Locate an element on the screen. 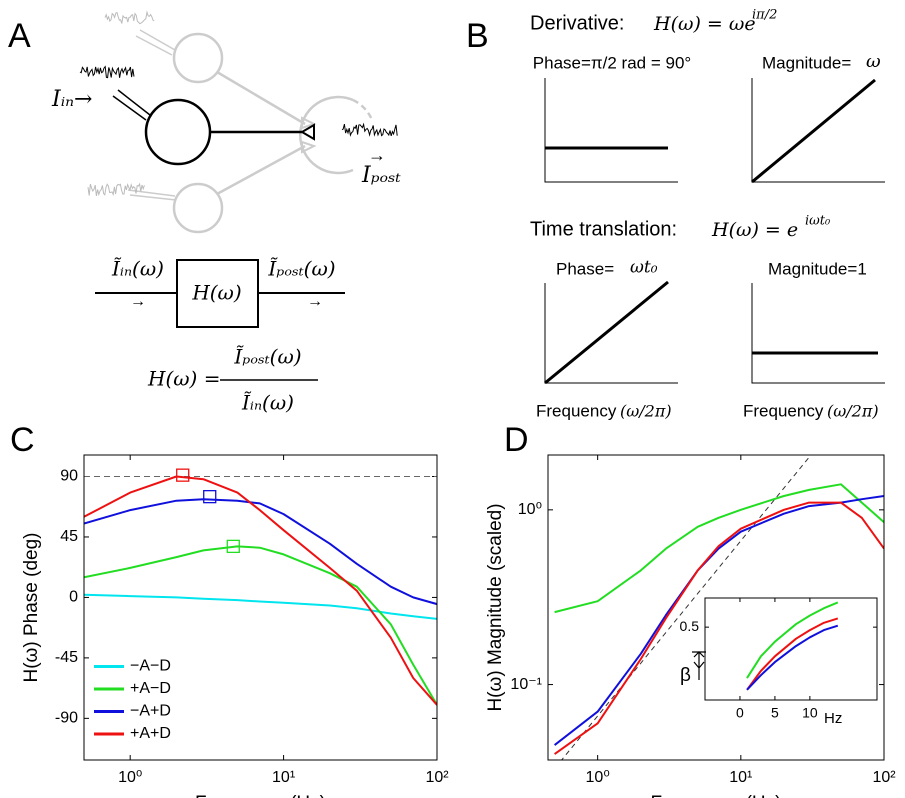 The image size is (905, 798). x-tick-label: 5 is located at coordinates (775, 713).